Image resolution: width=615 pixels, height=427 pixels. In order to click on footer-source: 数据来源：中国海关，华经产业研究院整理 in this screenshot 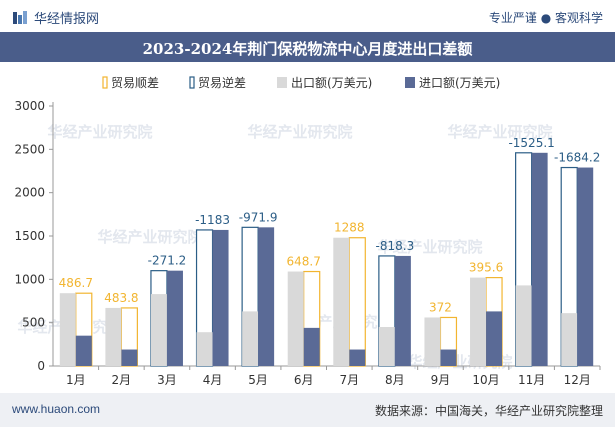, I will do `click(488, 411)`.